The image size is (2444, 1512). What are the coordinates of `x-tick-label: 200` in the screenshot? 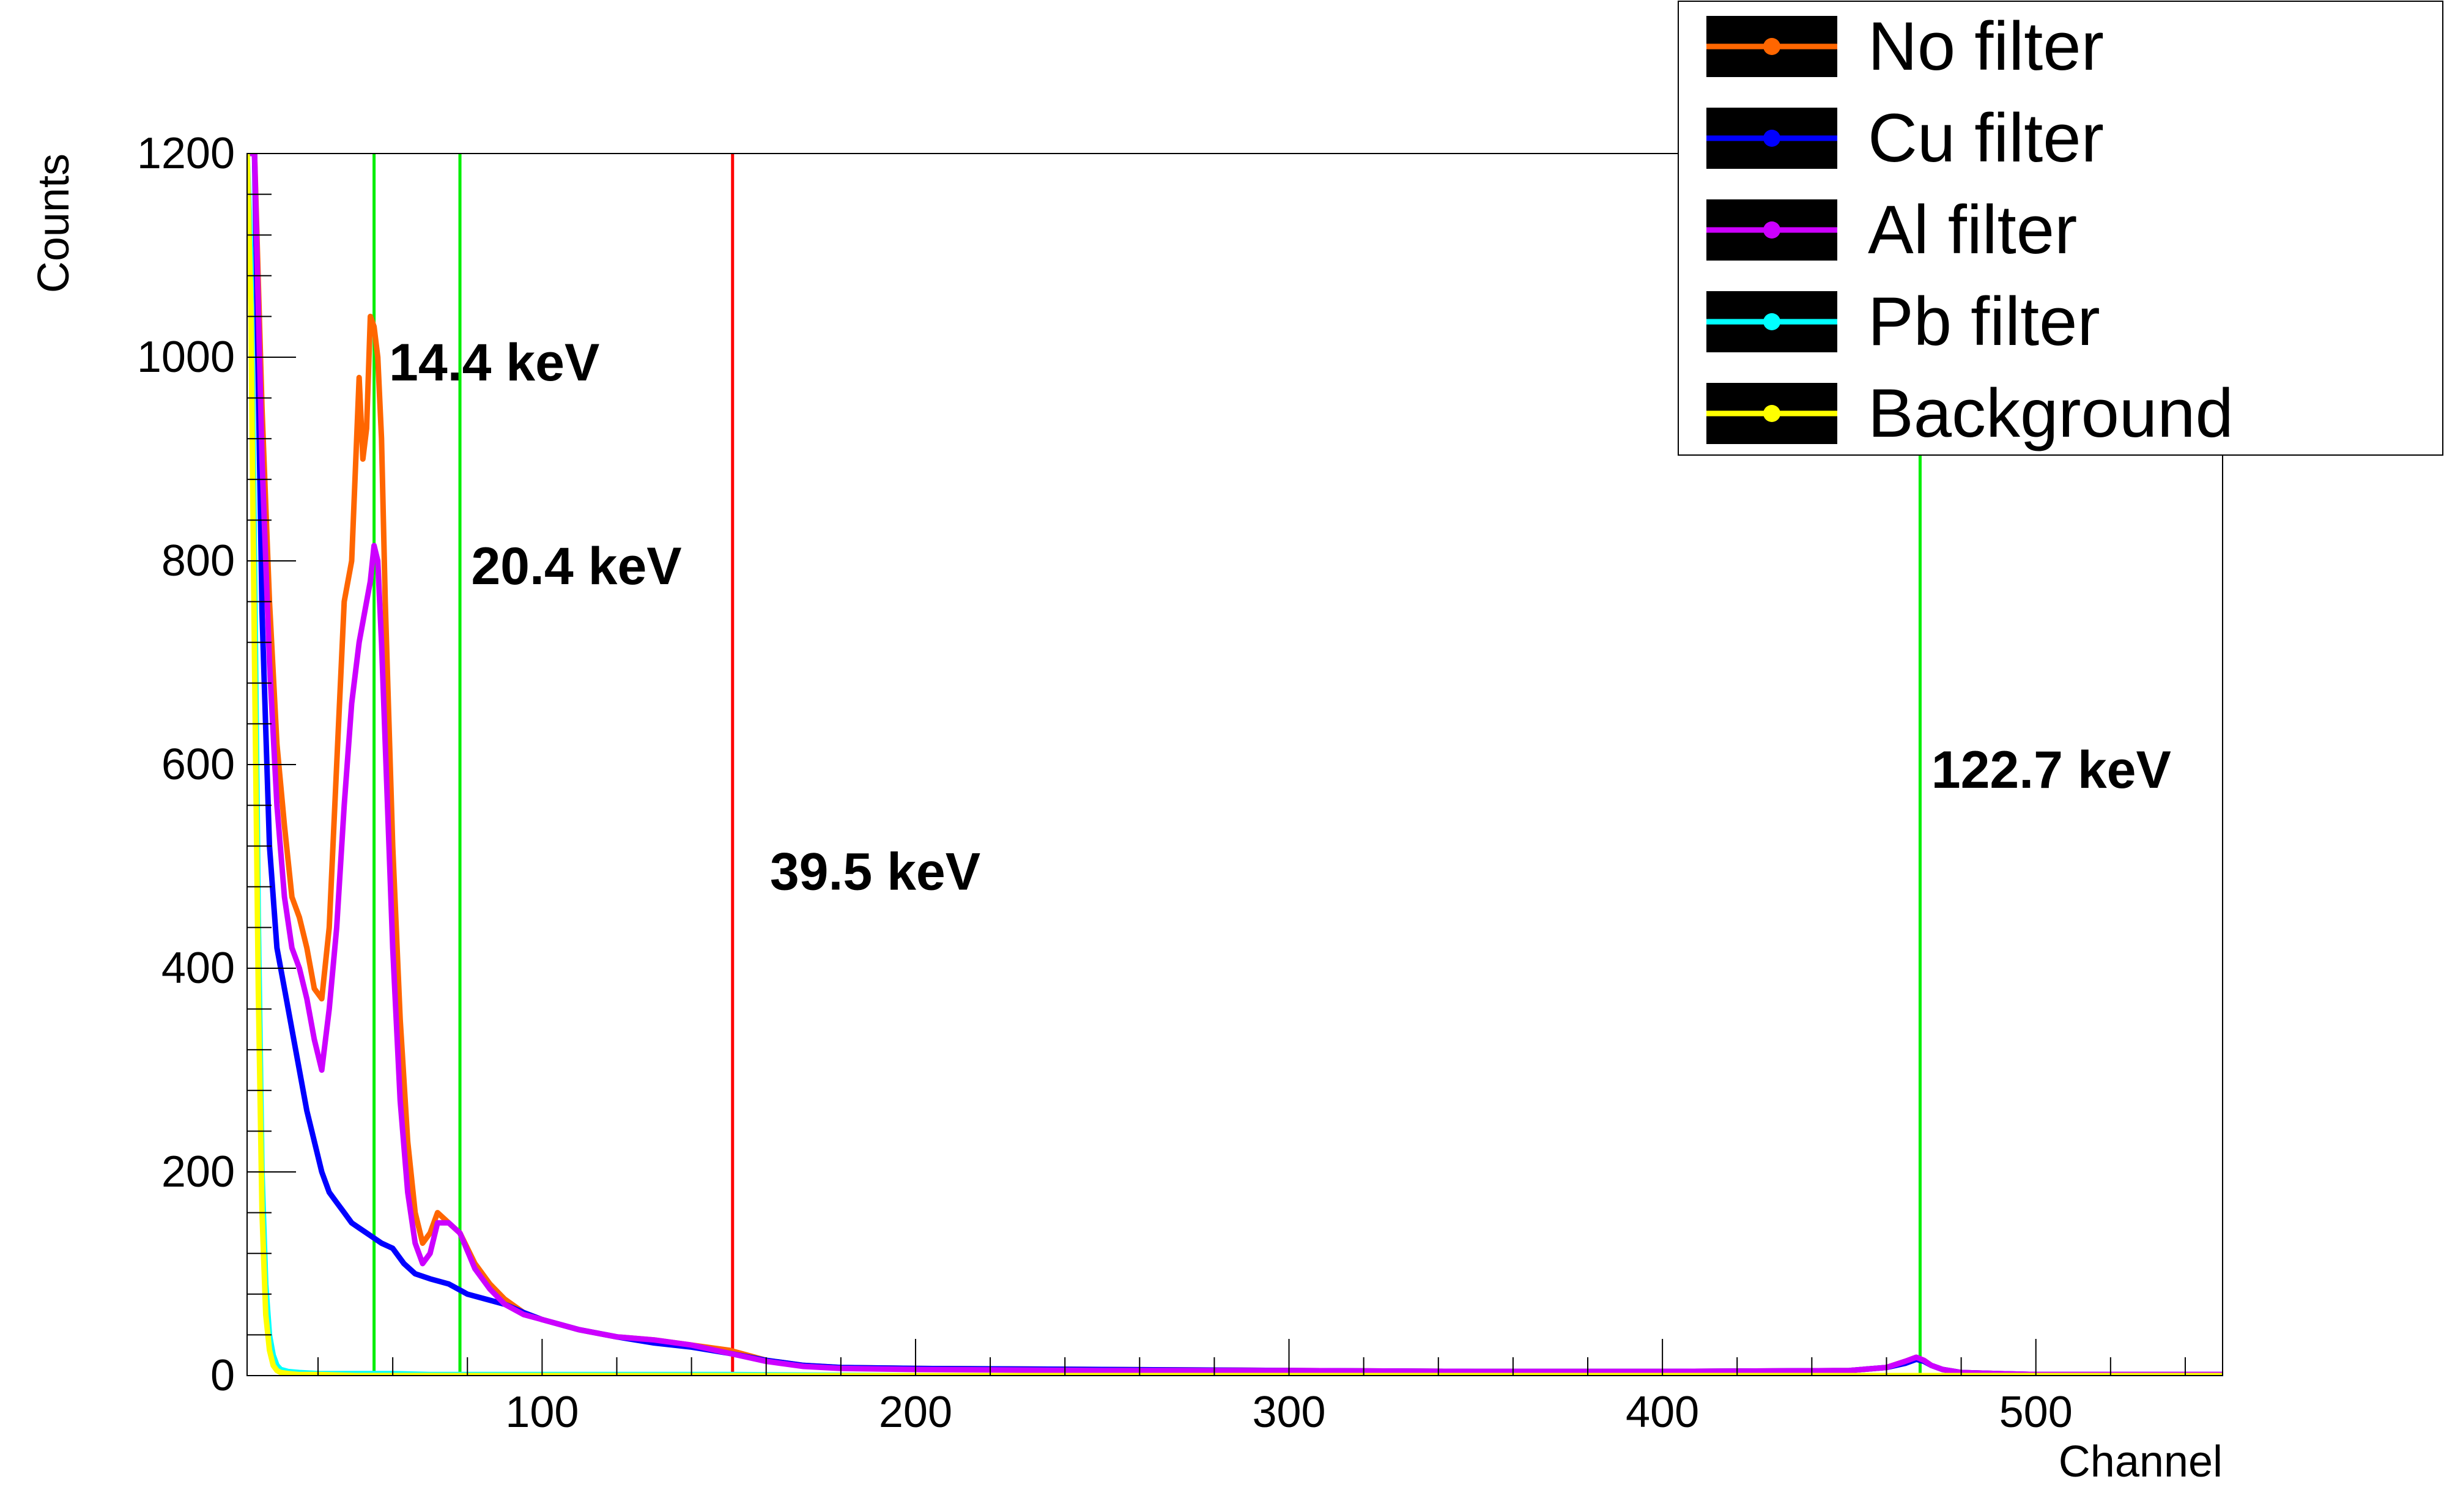 It's located at (915, 1412).